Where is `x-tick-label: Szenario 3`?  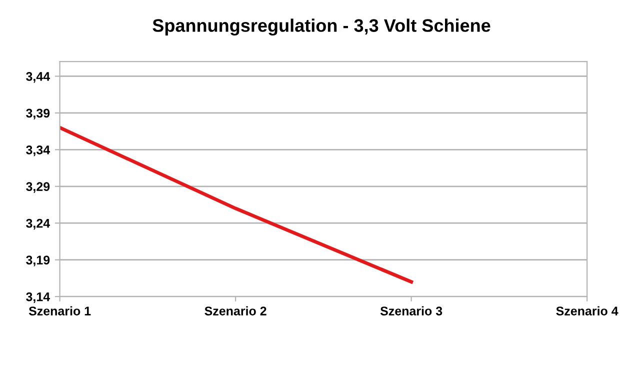 x-tick-label: Szenario 3 is located at coordinates (411, 311).